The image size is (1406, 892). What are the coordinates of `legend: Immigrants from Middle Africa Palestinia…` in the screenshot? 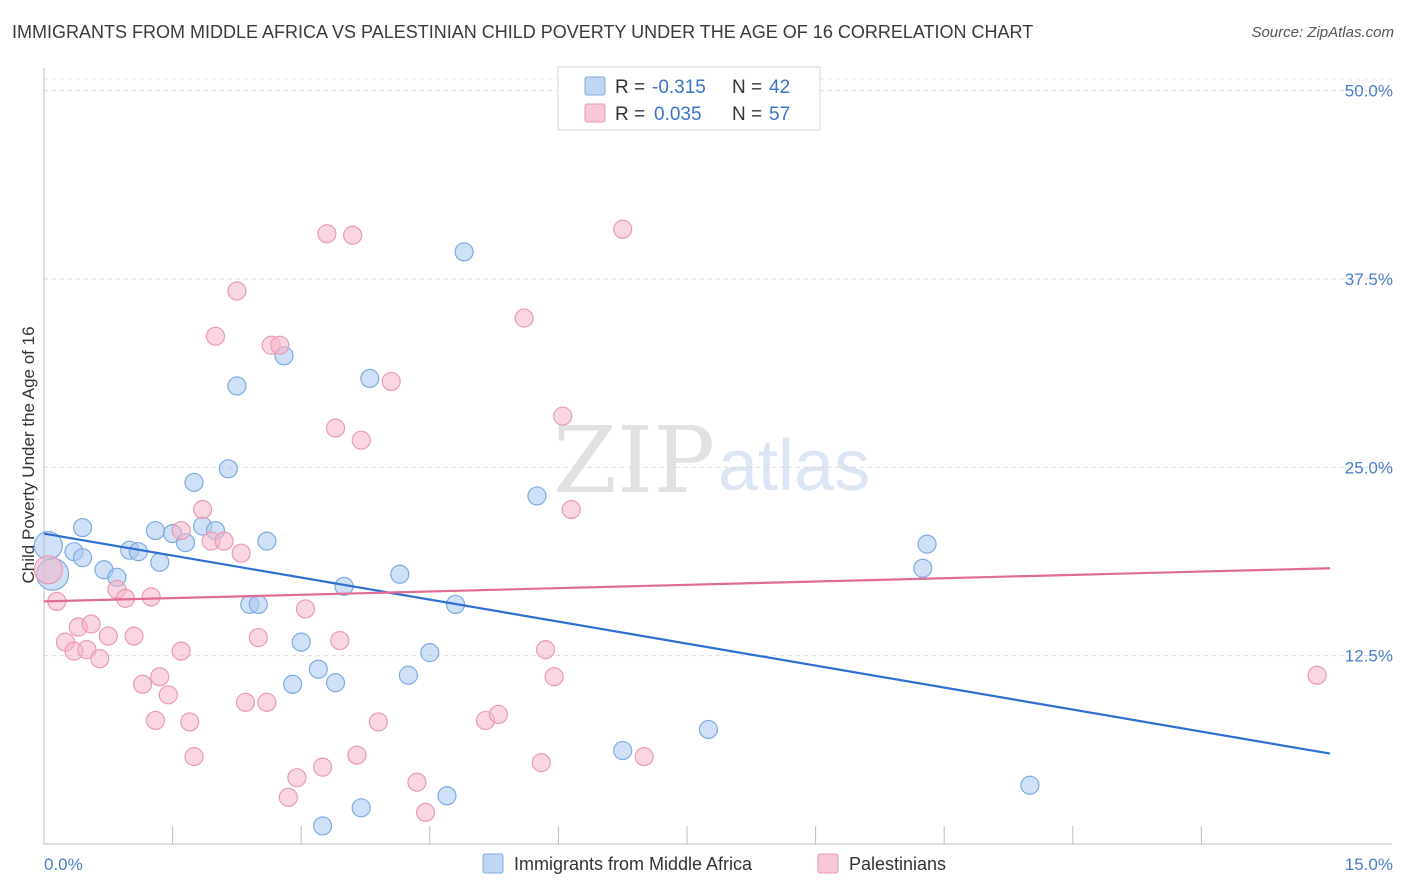 It's located at (714, 863).